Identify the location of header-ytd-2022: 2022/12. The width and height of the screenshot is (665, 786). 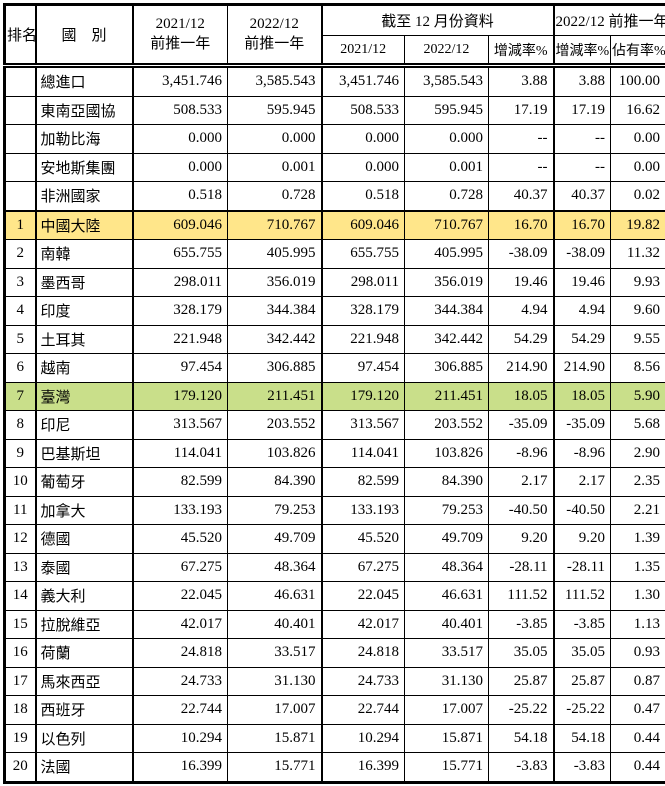
(447, 51).